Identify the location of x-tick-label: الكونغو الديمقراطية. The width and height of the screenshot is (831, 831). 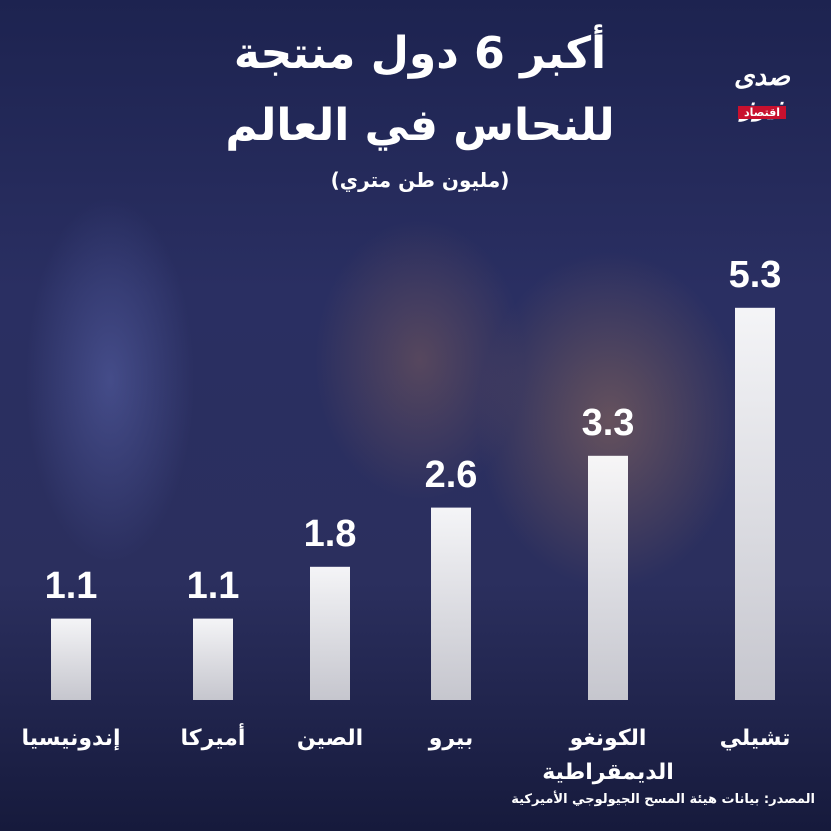
(608, 755).